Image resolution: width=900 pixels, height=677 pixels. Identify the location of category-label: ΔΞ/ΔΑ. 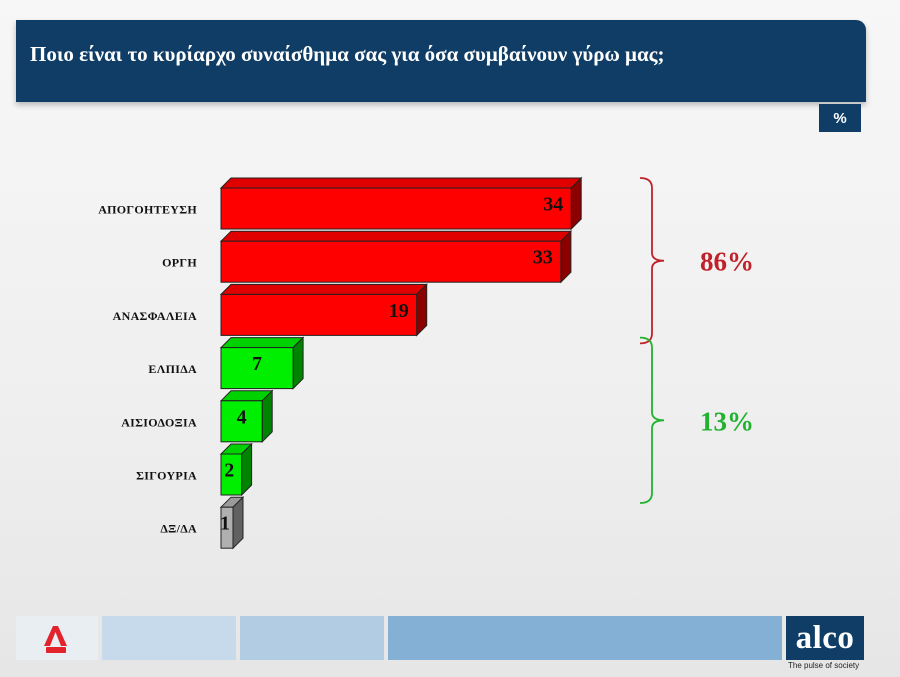
(178, 529).